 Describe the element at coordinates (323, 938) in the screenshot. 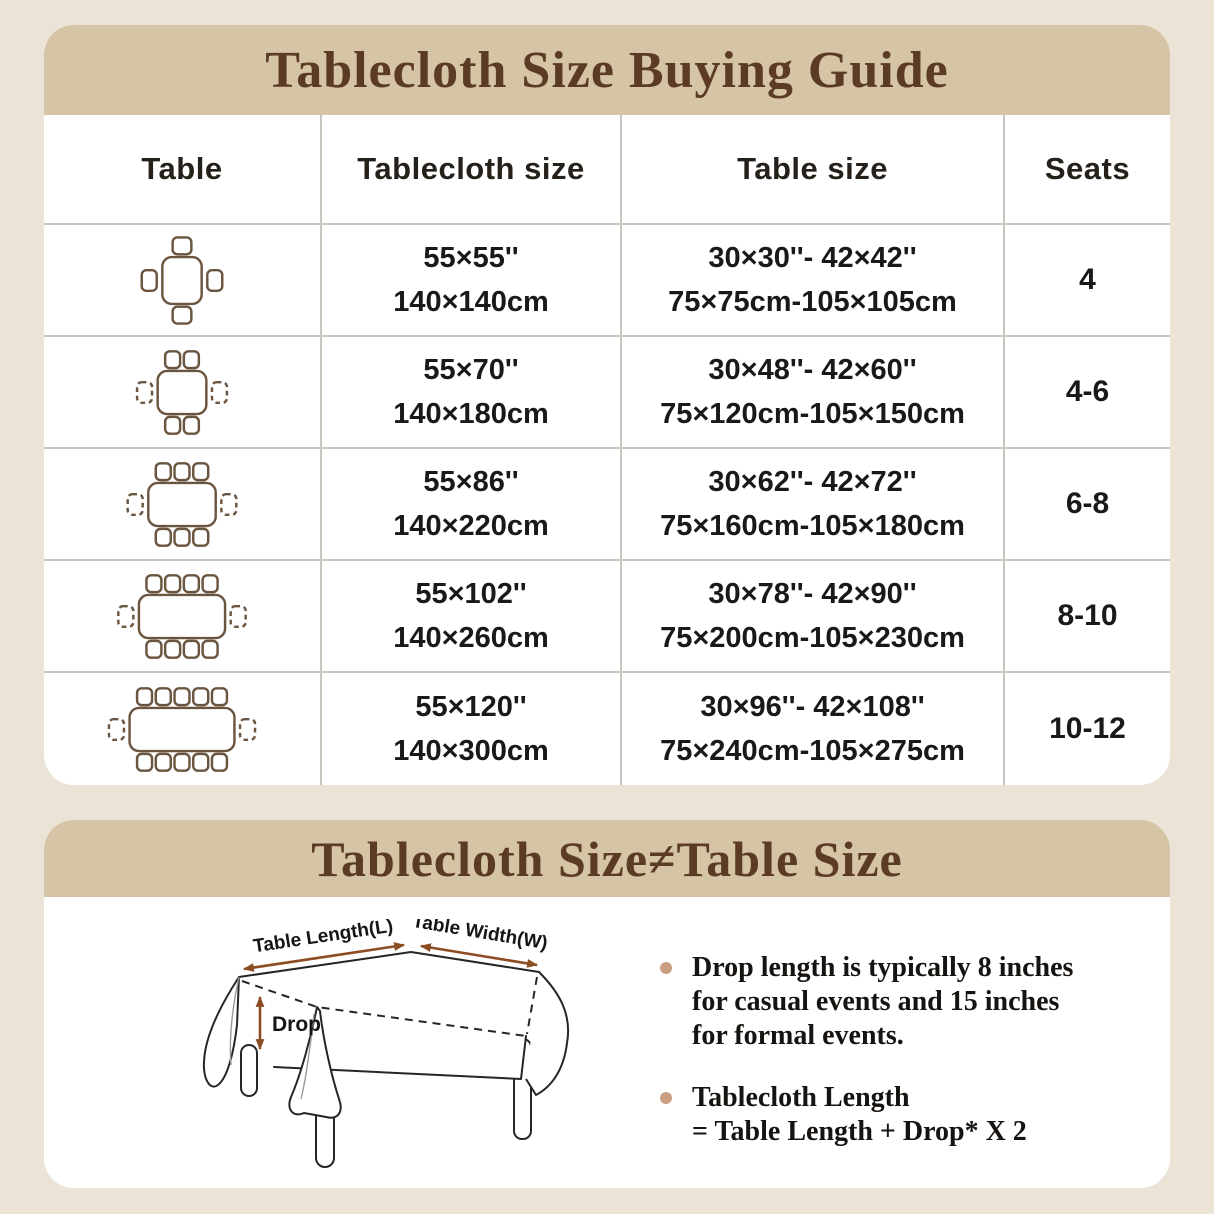

I see `table-length-label: Table Length(L)` at that location.